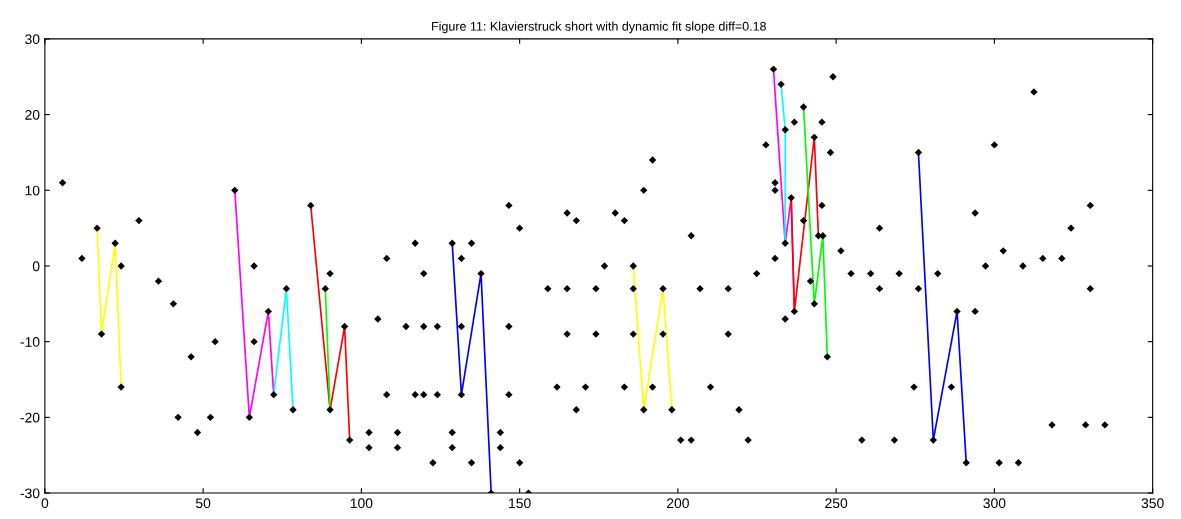 The image size is (1181, 519). Describe the element at coordinates (520, 503) in the screenshot. I see `x-tick-label: 150` at that location.